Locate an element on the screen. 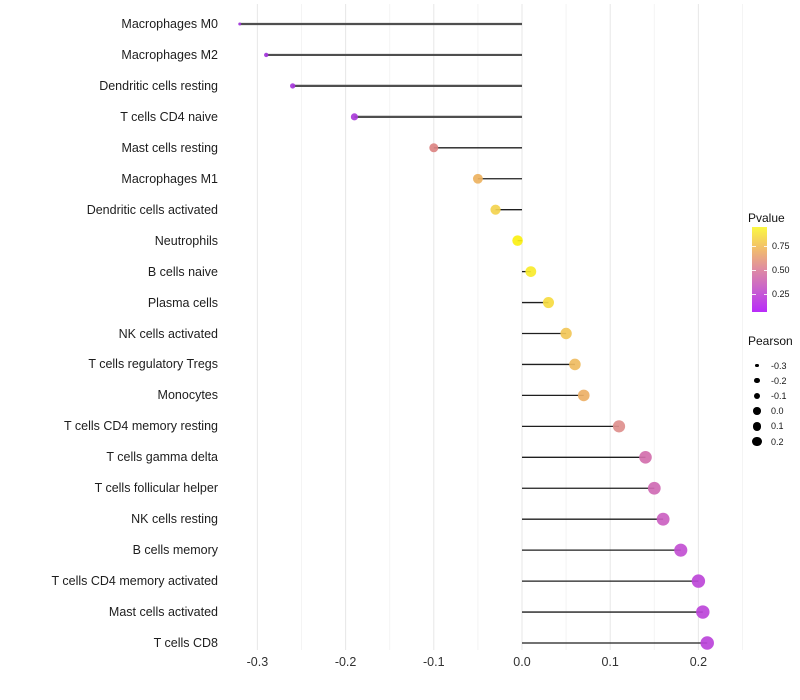 Image resolution: width=800 pixels, height=700 pixels. x-axis-tick-label: -0.1 is located at coordinates (434, 662).